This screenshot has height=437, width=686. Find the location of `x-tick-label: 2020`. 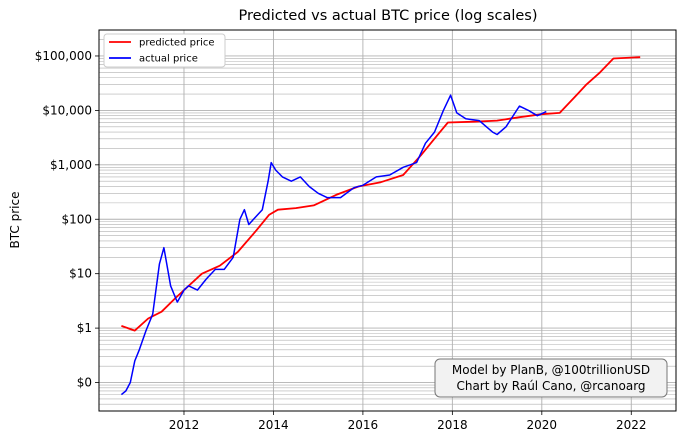

x-tick-label: 2020 is located at coordinates (542, 425).